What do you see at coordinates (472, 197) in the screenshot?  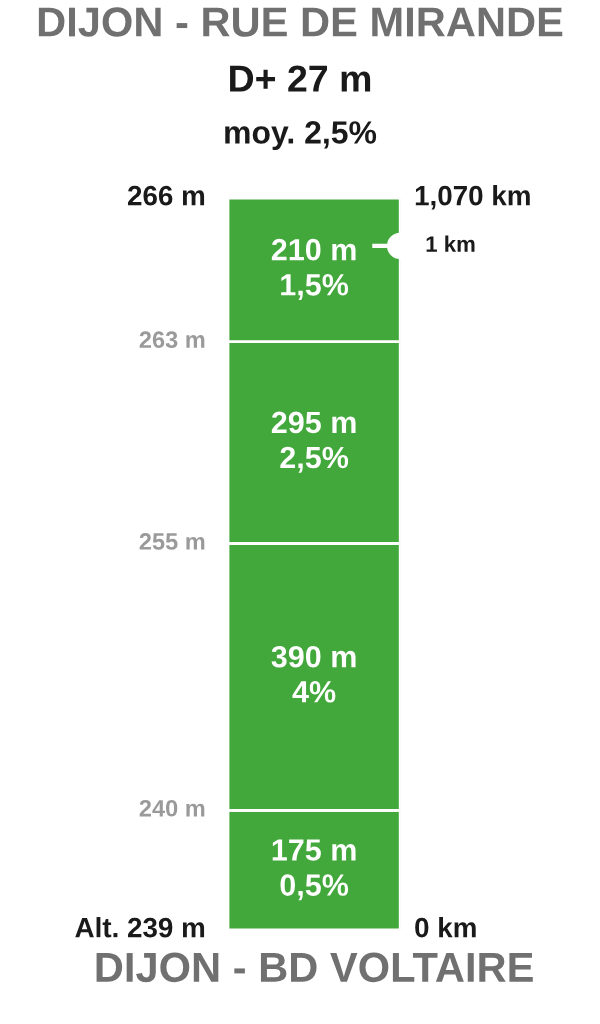 I see `text: 1,070 km` at bounding box center [472, 197].